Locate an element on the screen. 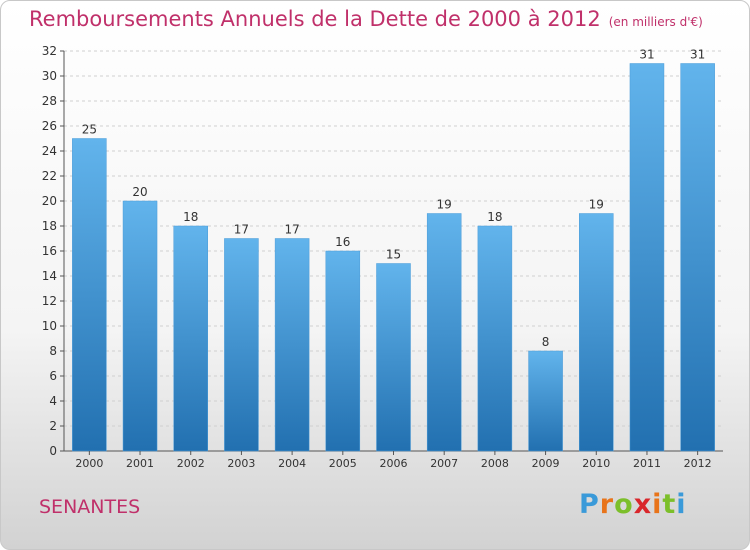  y-tick-label: 24 is located at coordinates (49, 151).